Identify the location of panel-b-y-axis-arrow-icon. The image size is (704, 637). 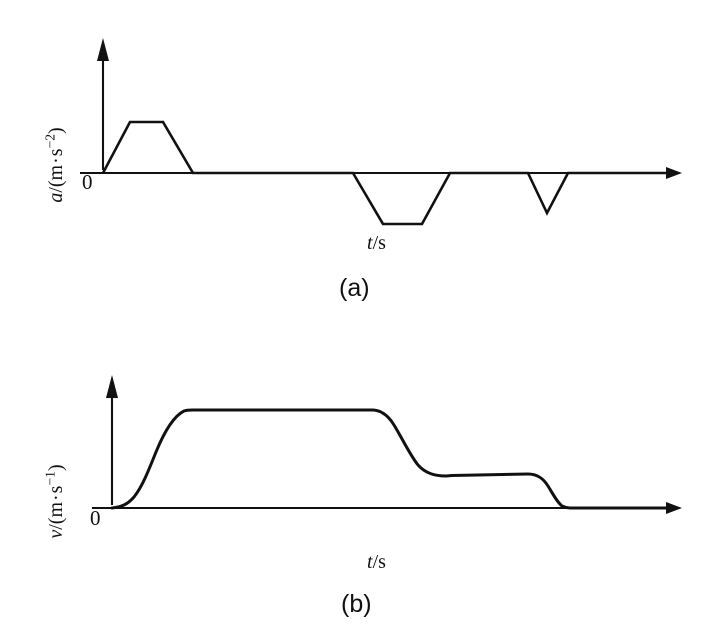
(112, 386).